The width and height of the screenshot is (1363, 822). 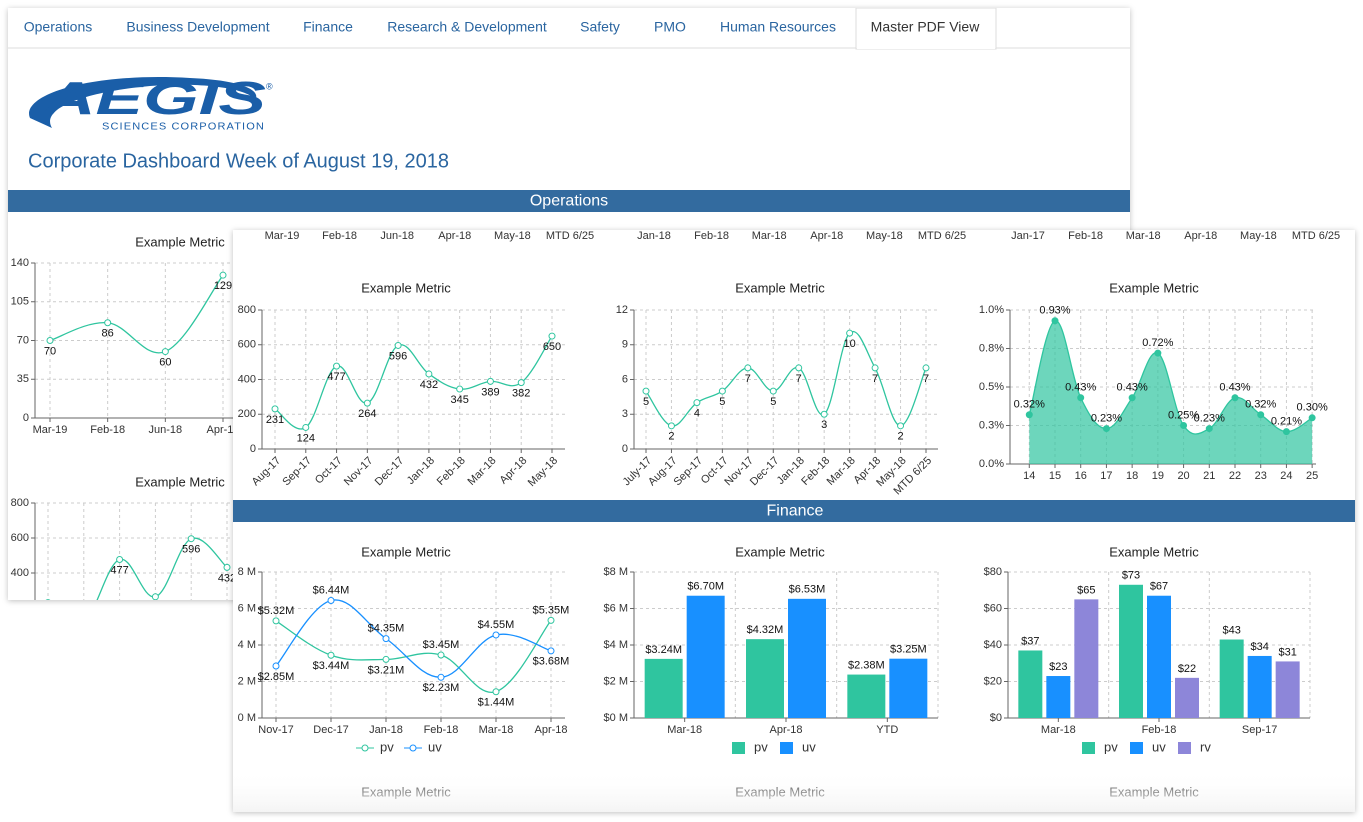 What do you see at coordinates (600, 27) in the screenshot?
I see `tab: Safety` at bounding box center [600, 27].